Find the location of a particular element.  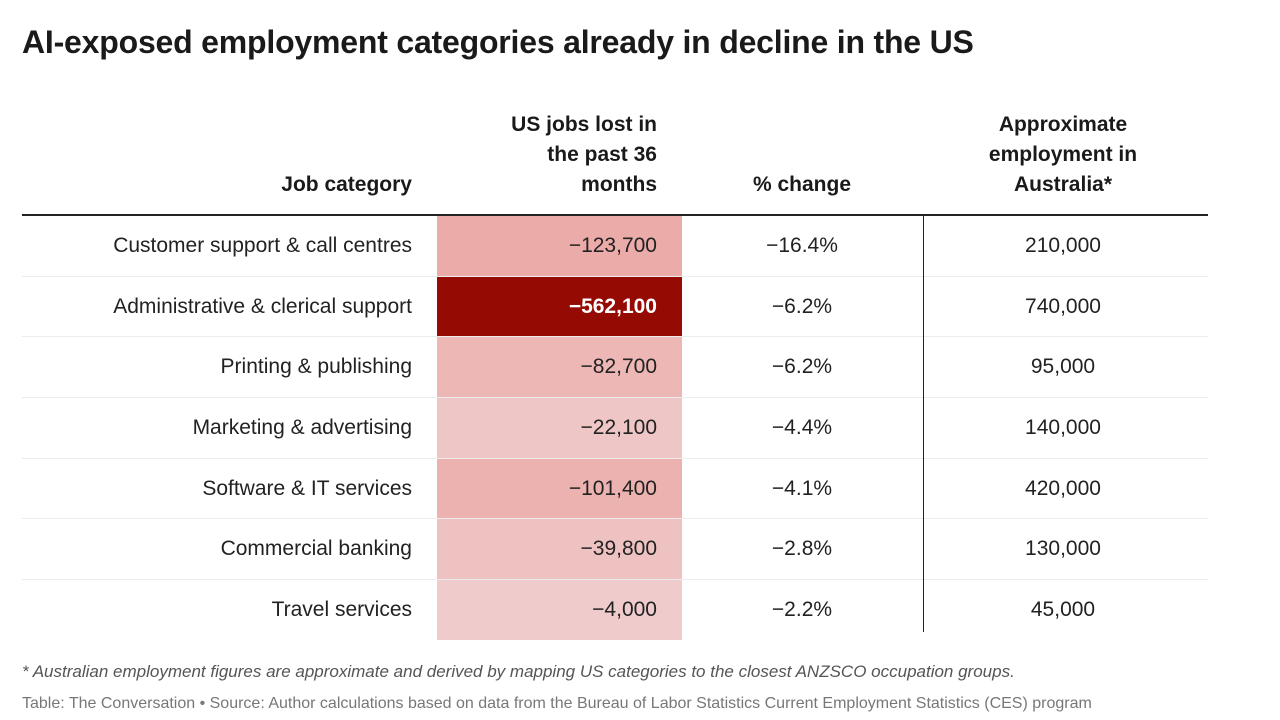

header-job-category: Job category is located at coordinates (346, 184).